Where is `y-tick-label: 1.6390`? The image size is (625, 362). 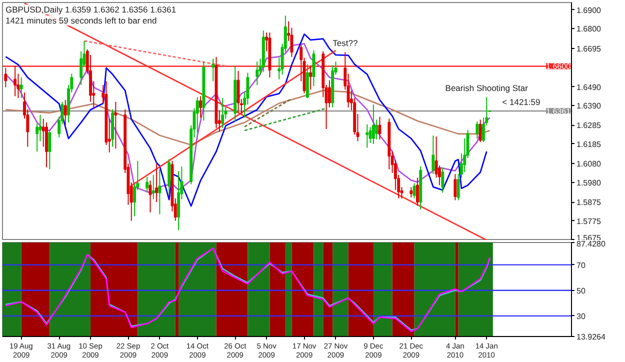
y-tick-label: 1.6390 is located at coordinates (589, 106).